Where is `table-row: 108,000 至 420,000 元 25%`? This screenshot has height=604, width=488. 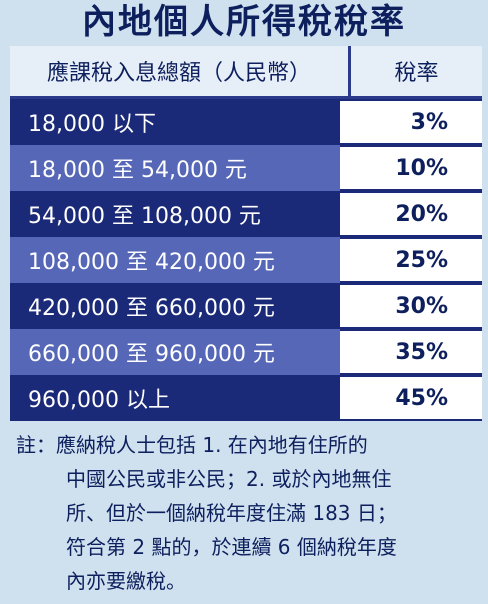
table-row: 108,000 至 420,000 元 25% is located at coordinates (246, 260).